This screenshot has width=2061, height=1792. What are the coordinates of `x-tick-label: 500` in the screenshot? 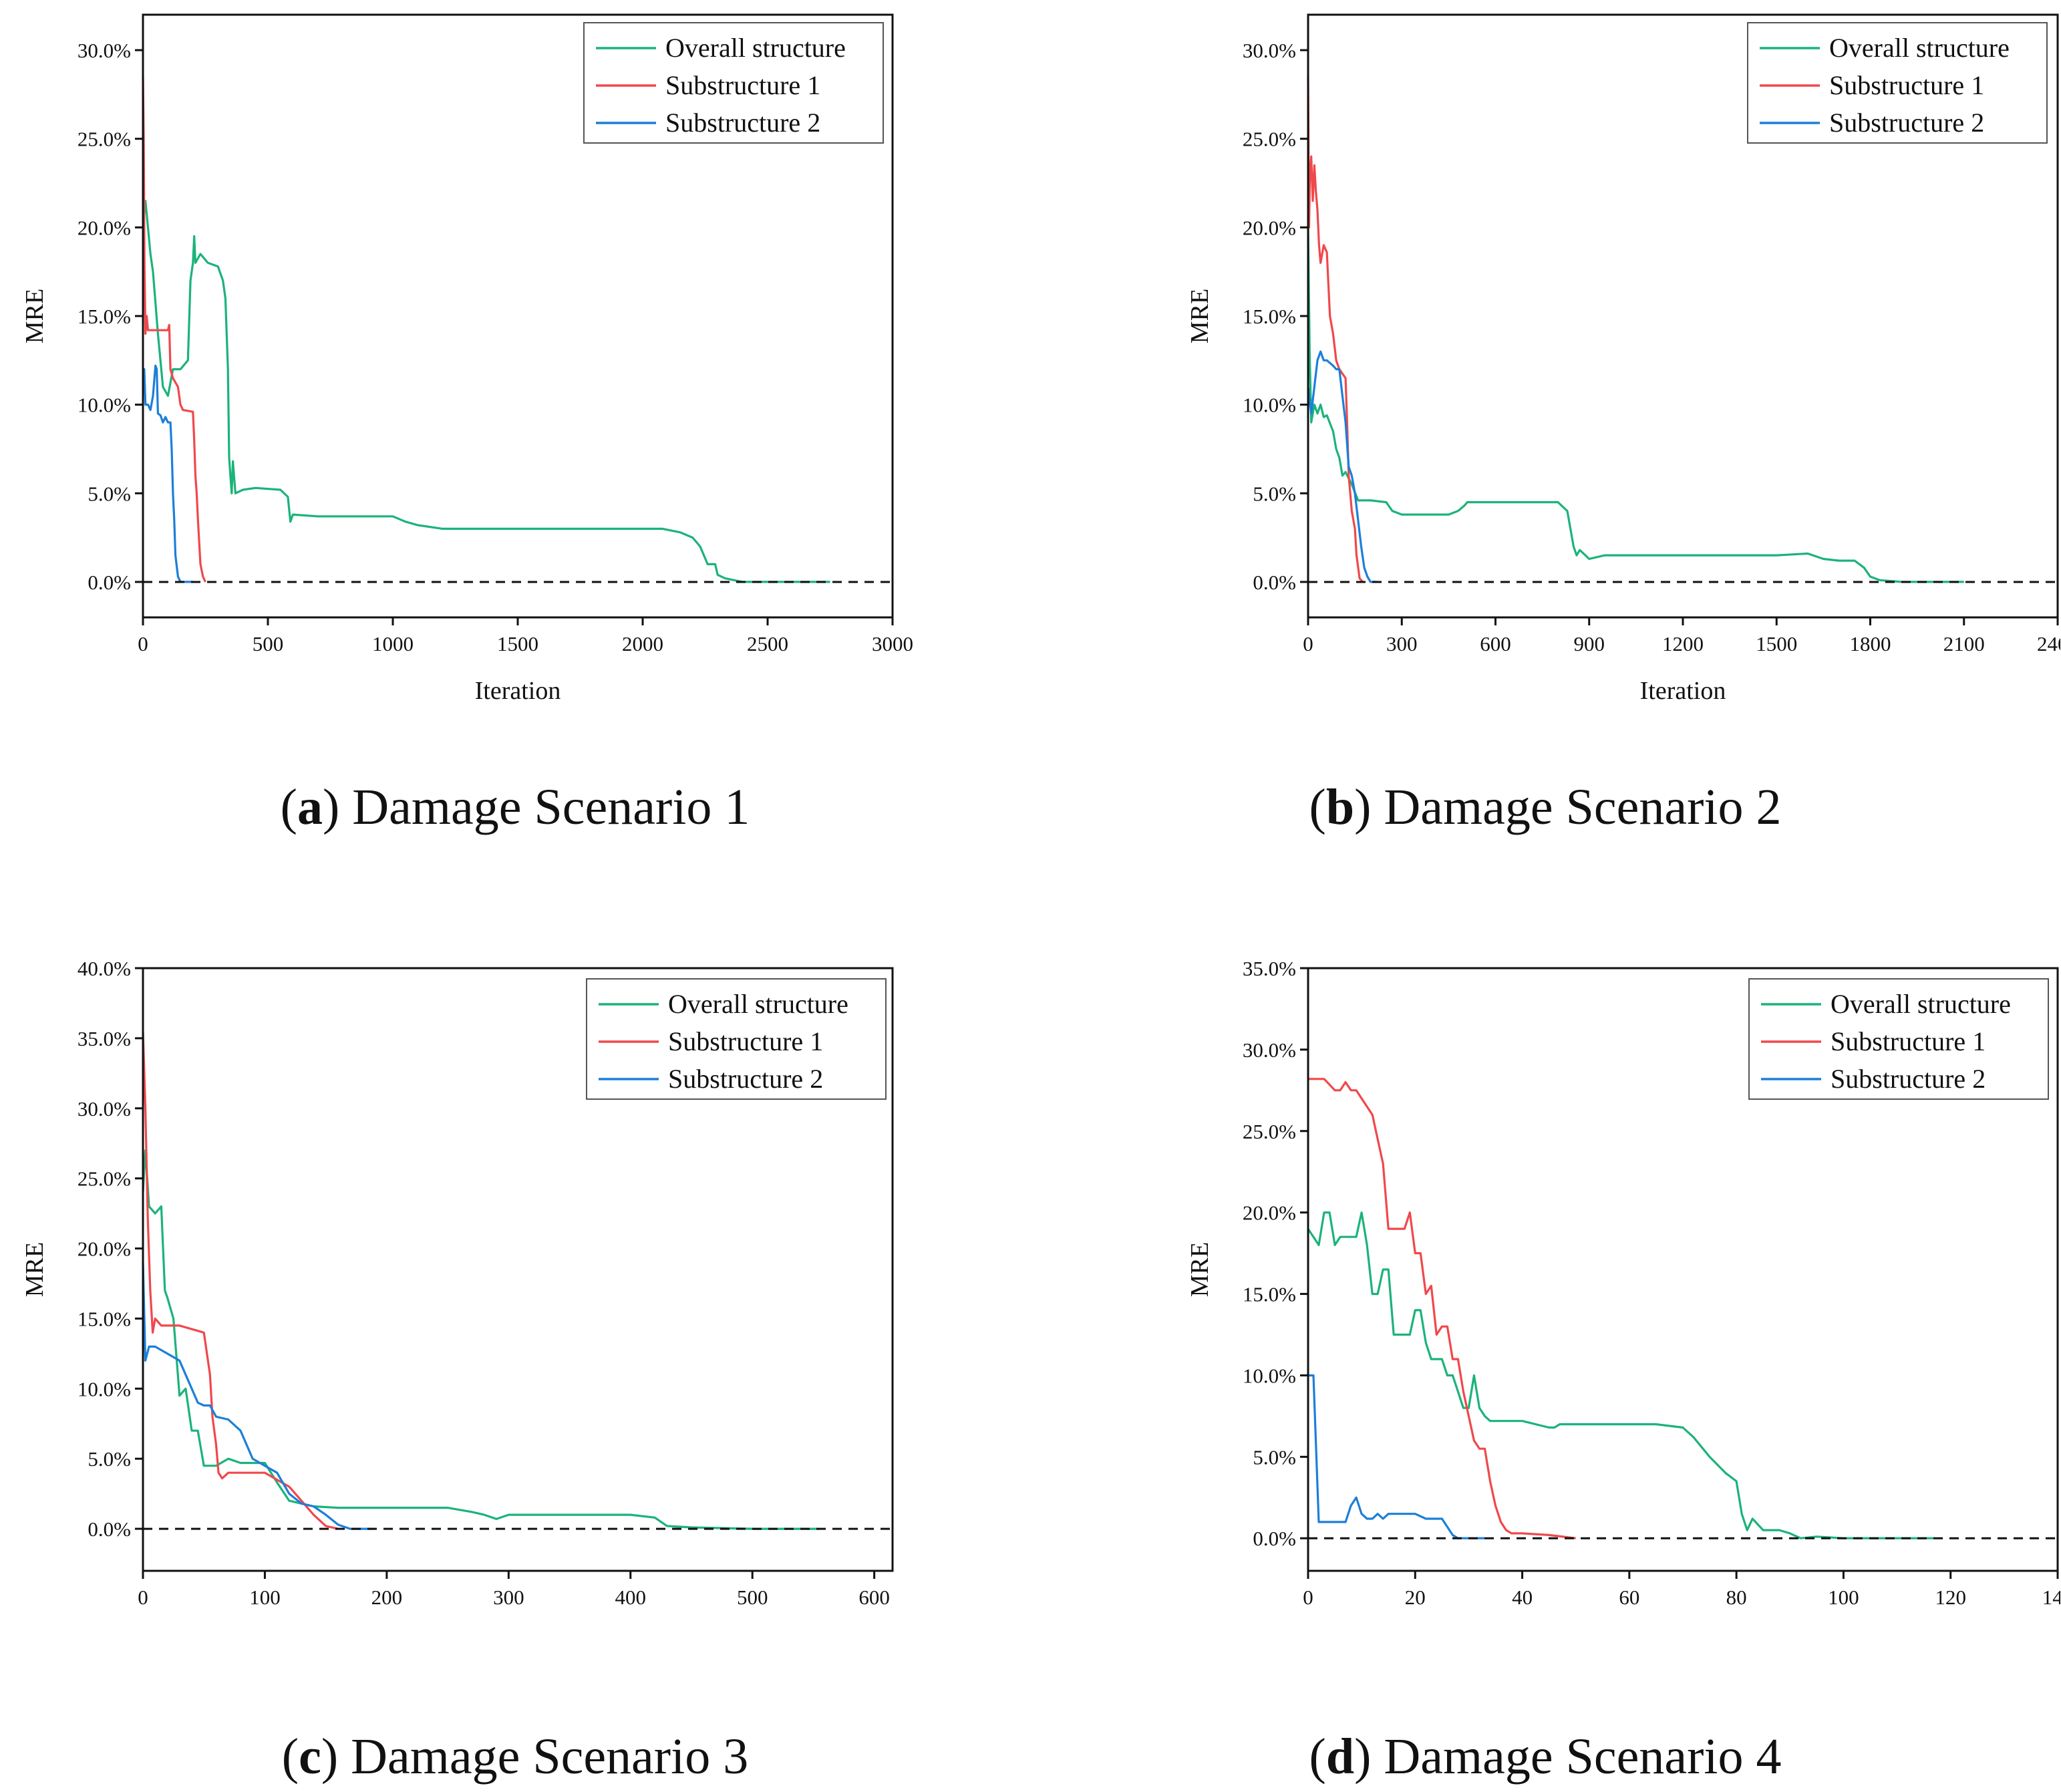 It's located at (268, 643).